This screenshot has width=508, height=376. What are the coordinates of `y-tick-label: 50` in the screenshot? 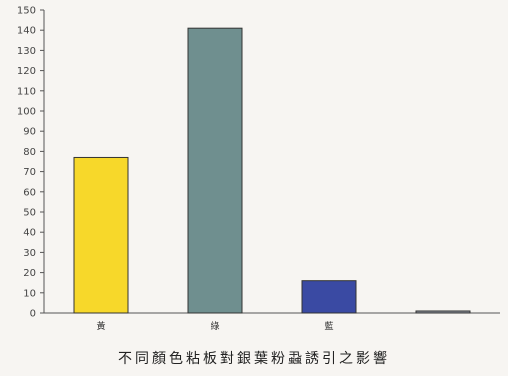 It's located at (29, 213).